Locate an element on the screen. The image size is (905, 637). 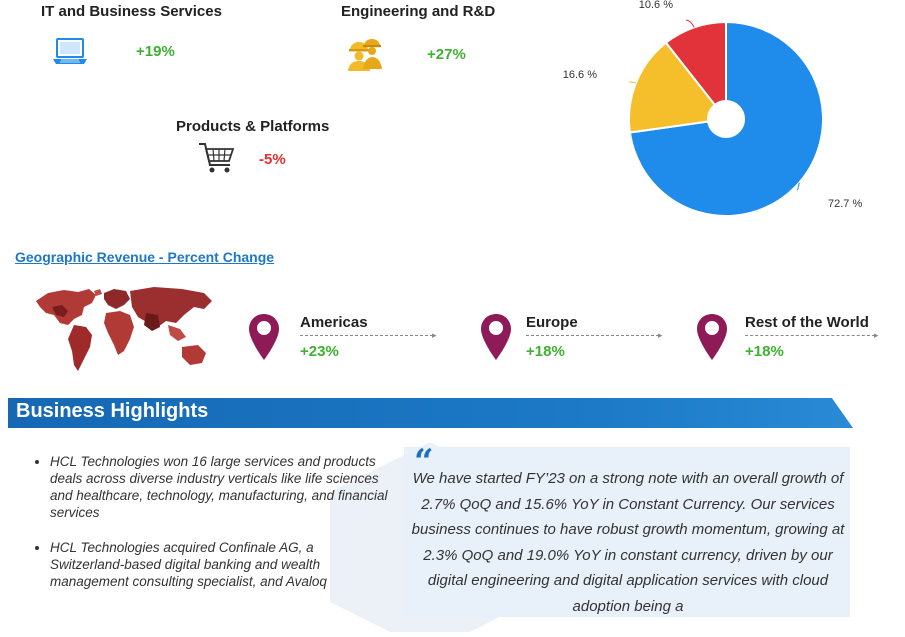
segment-title-it-business: IT and Business Services is located at coordinates (131, 11).